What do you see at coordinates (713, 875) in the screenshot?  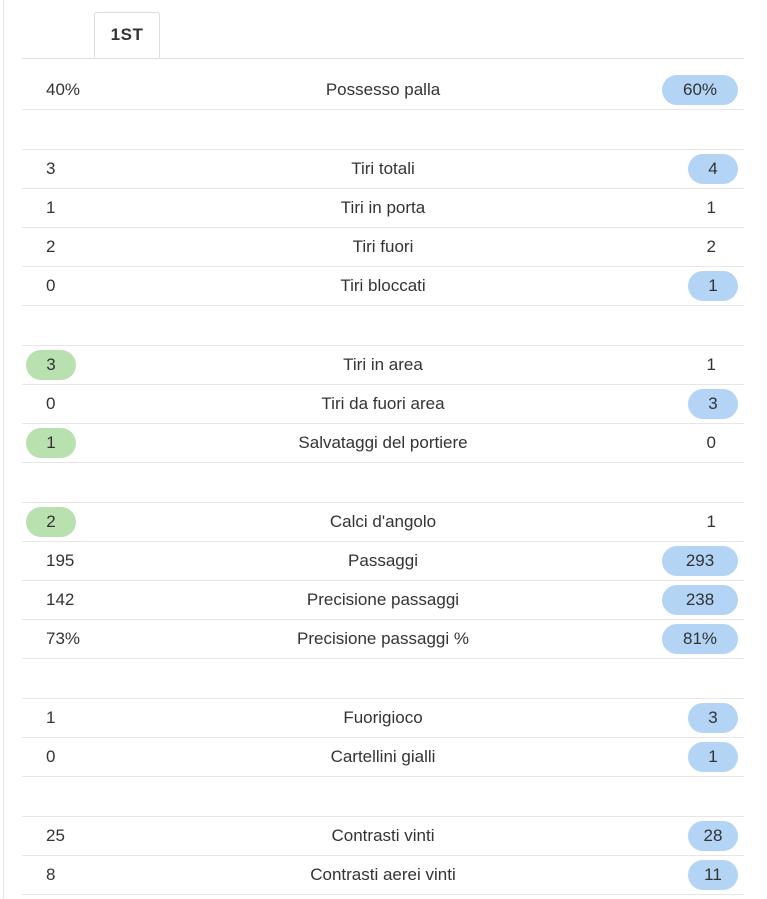 I see `away-value-badge: 11` at bounding box center [713, 875].